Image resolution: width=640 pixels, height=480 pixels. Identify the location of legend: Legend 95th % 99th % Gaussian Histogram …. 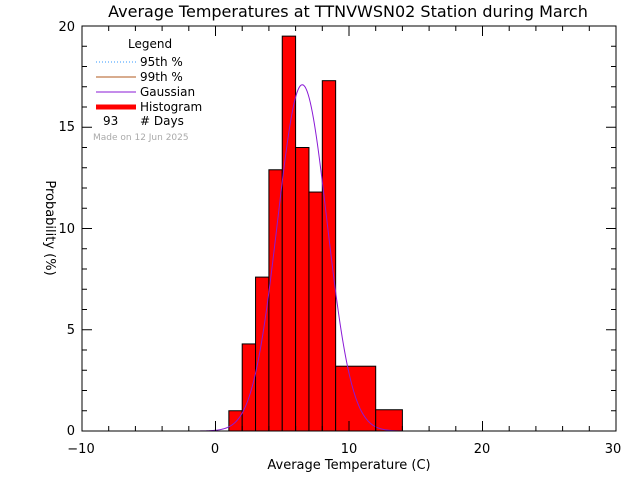
(147, 90).